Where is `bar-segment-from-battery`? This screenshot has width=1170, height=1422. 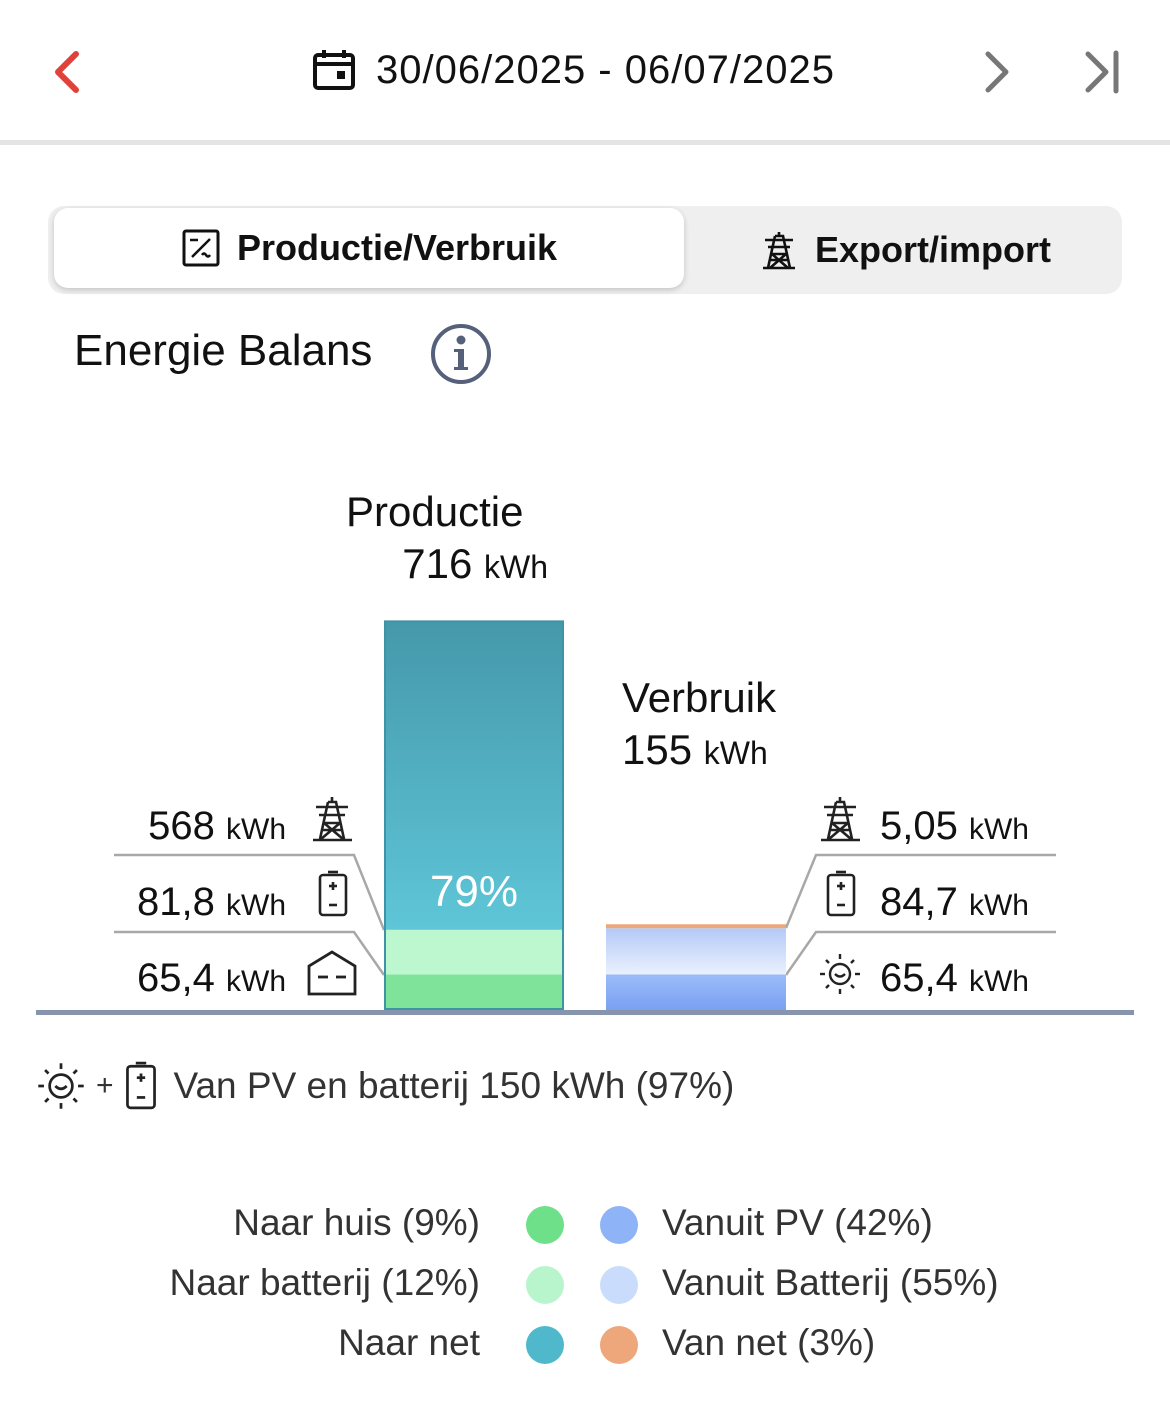
bar-segment-from-battery is located at coordinates (696, 951).